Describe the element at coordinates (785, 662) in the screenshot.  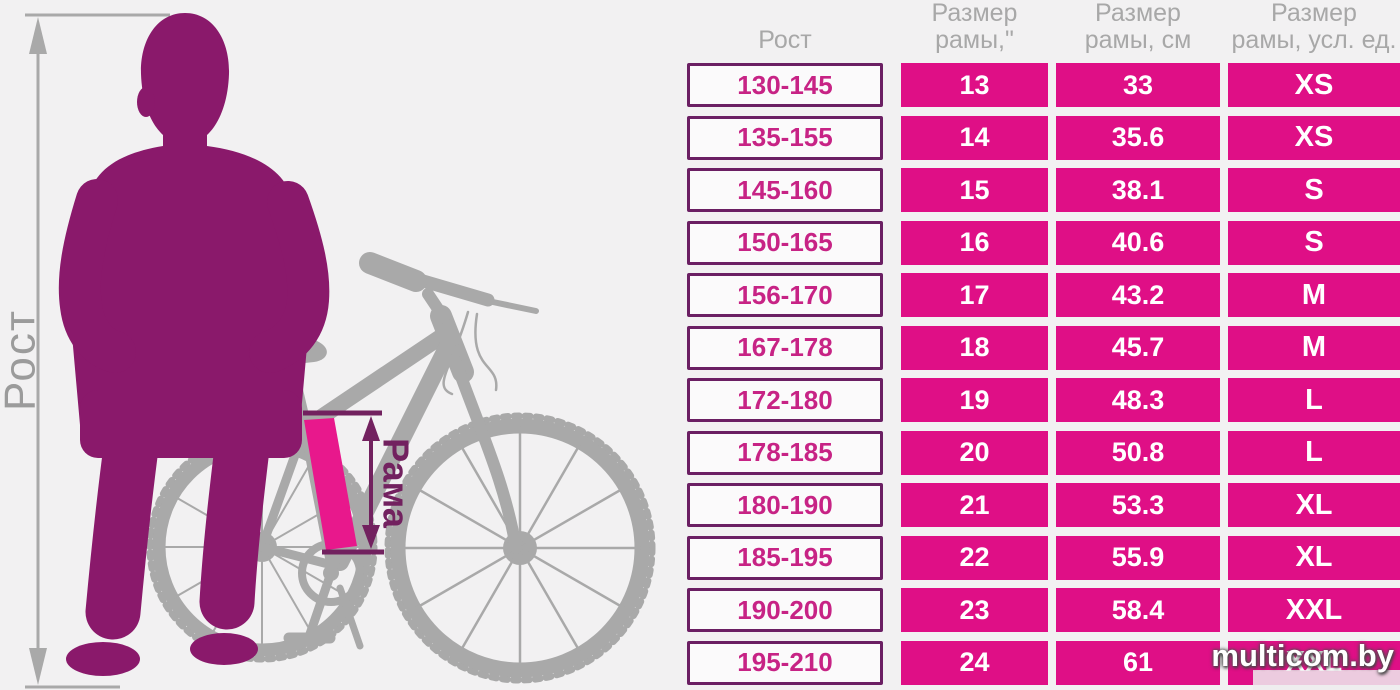
I see `height-range-cell: 195-210` at that location.